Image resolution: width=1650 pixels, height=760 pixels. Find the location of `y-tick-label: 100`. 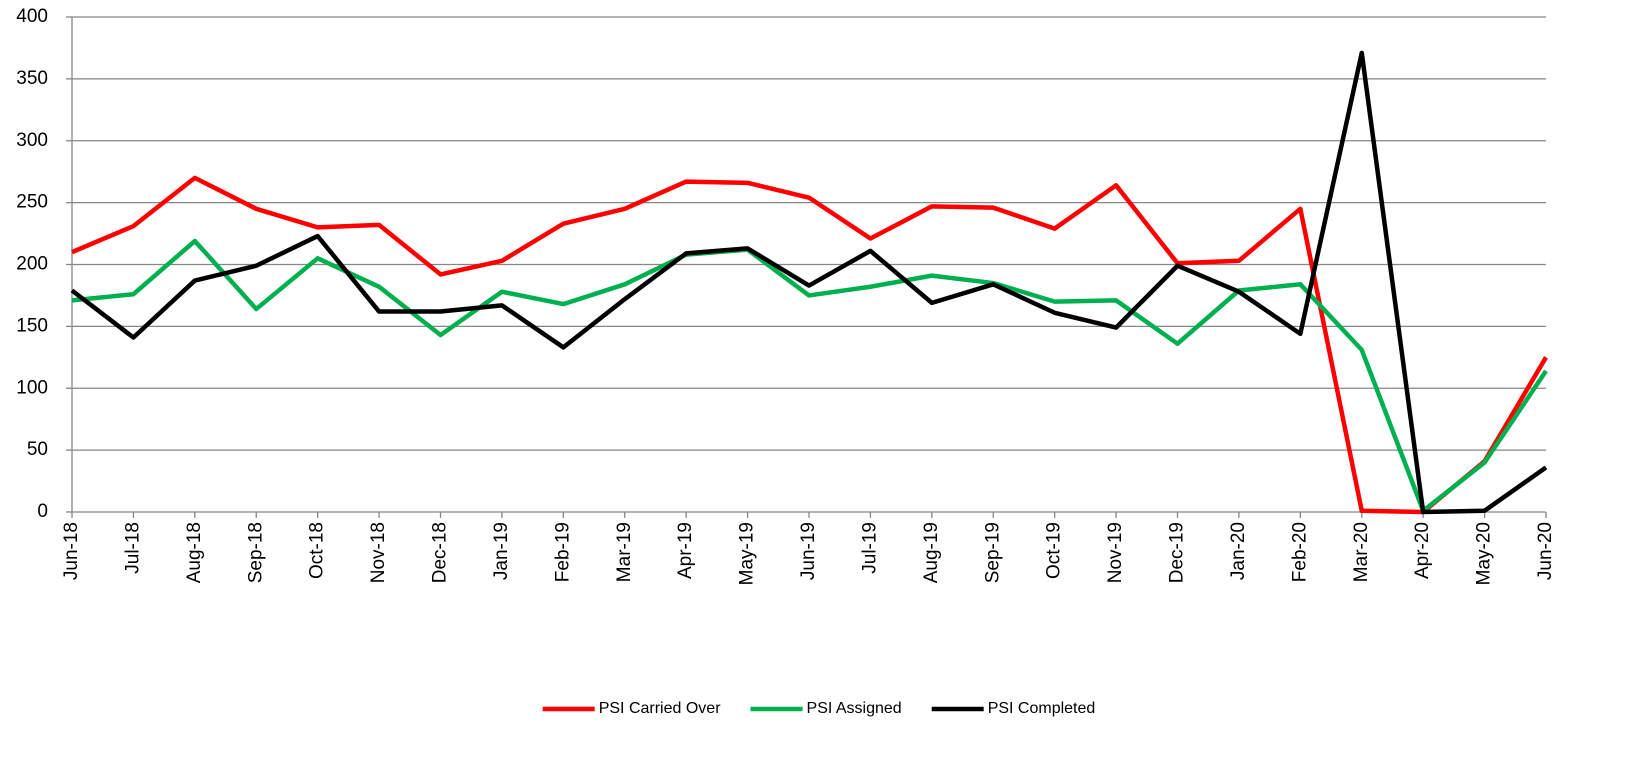

y-tick-label: 100 is located at coordinates (32, 387).